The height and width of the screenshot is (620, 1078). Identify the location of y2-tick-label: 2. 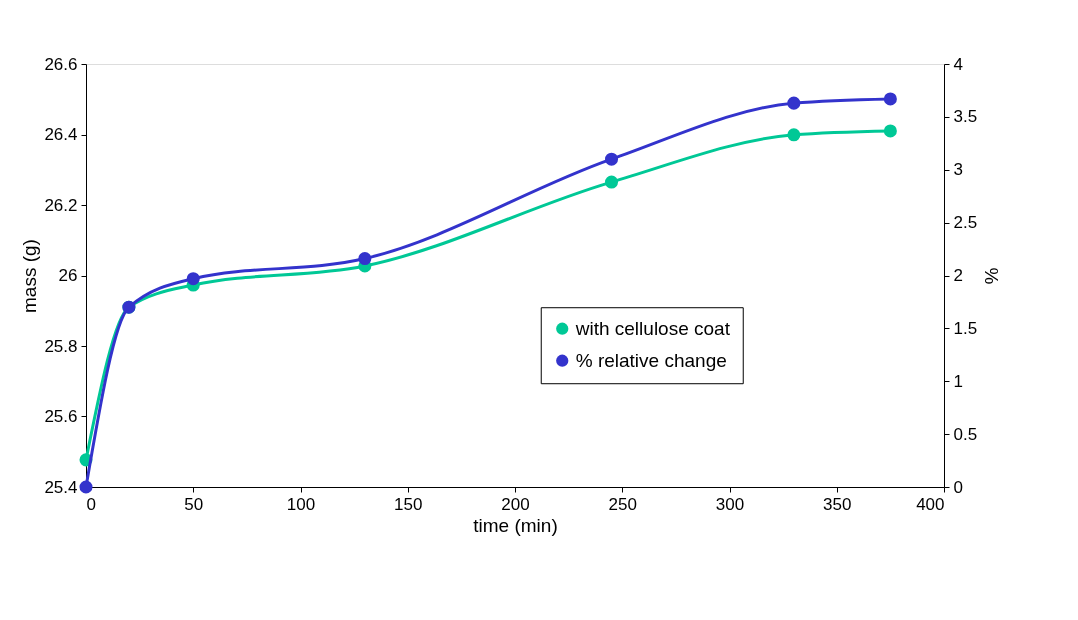
(958, 275).